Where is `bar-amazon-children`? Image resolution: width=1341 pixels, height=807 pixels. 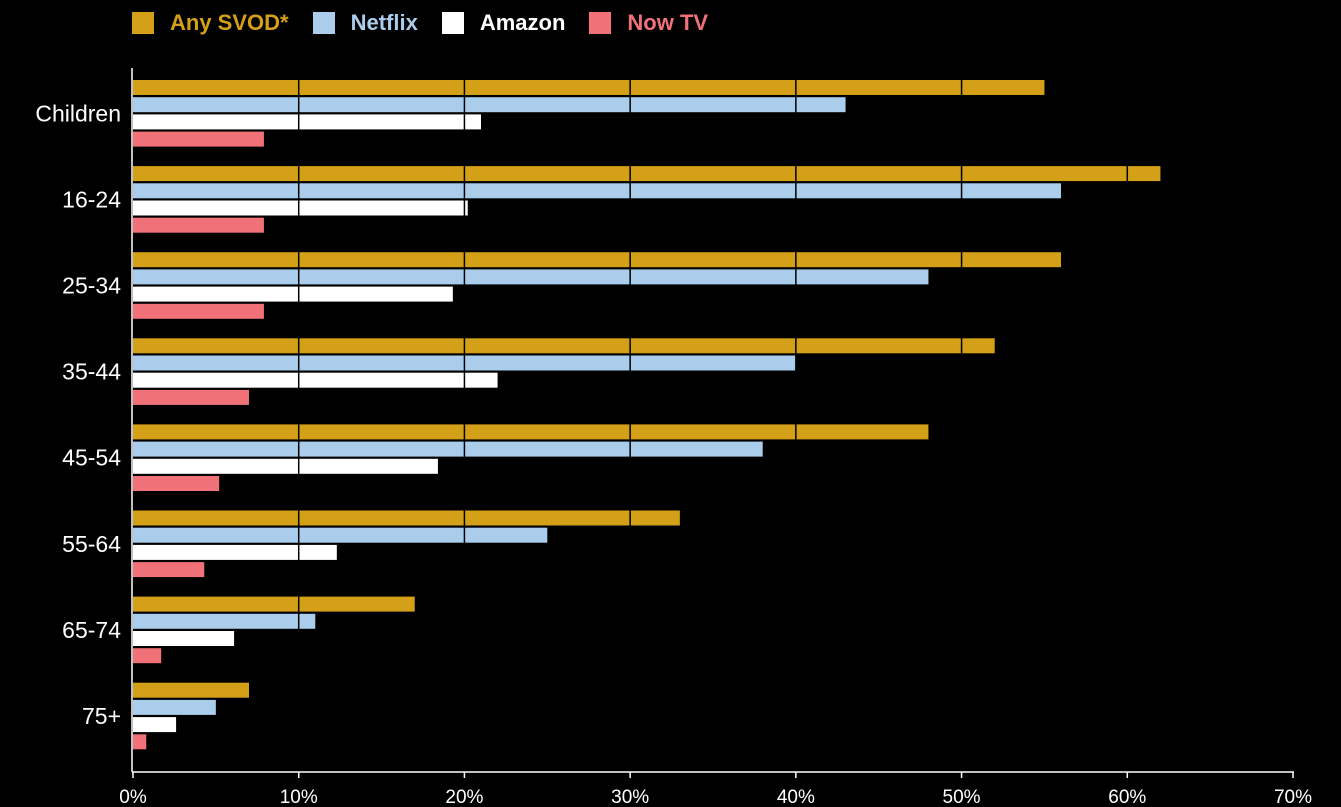
bar-amazon-children is located at coordinates (307, 122).